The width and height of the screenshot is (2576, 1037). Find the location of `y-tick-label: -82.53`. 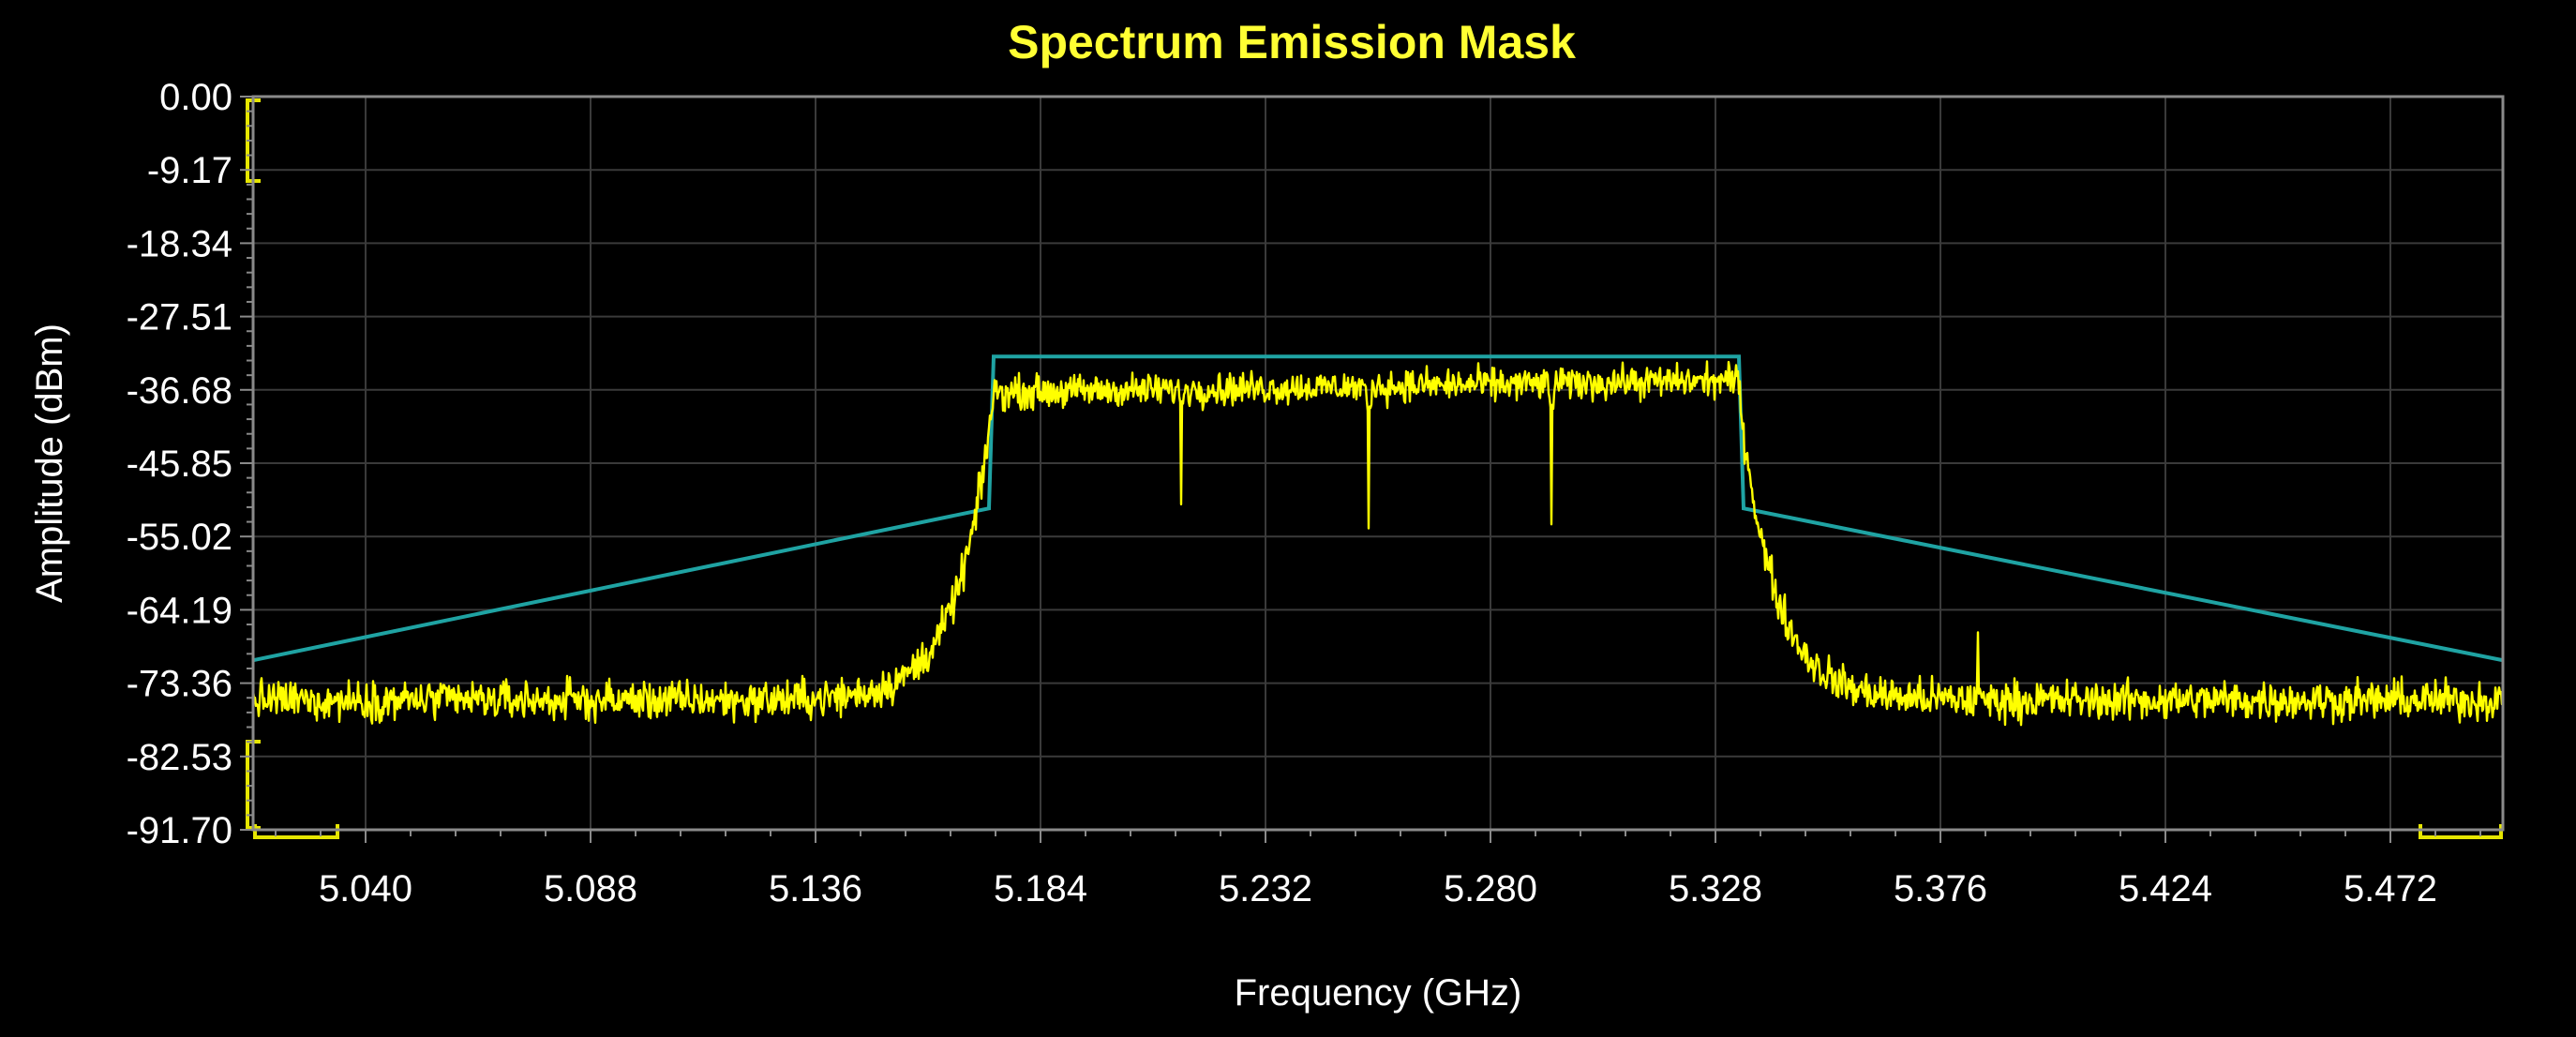

y-tick-label: -82.53 is located at coordinates (180, 757).